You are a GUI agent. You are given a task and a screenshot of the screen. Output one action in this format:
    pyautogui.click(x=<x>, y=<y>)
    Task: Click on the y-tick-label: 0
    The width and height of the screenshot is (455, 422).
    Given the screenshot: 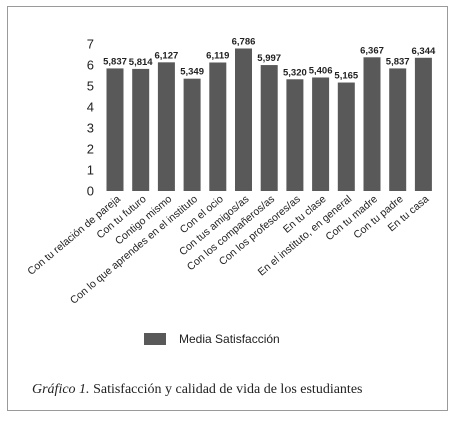 What is the action you would take?
    pyautogui.click(x=90, y=191)
    